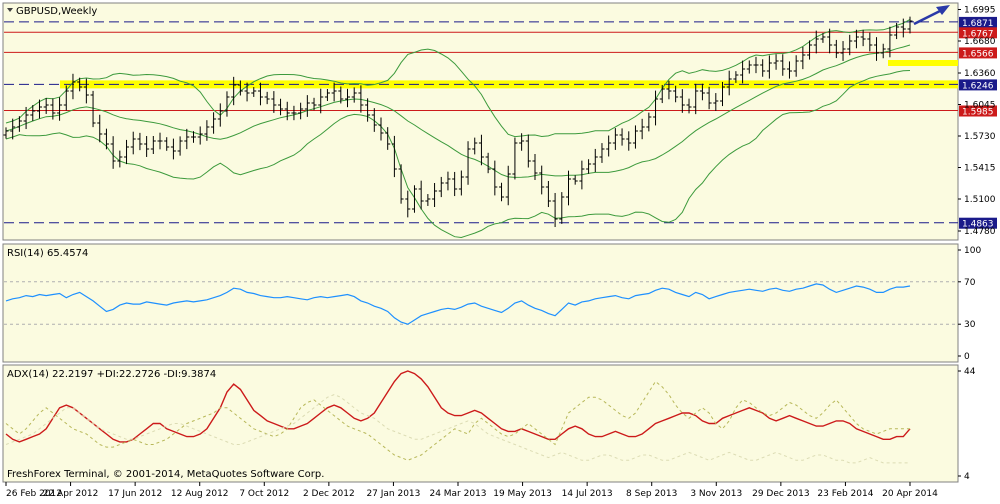 Image resolution: width=1000 pixels, height=504 pixels. I want to click on x-tick-label: 17 Jun 2012, so click(135, 494).